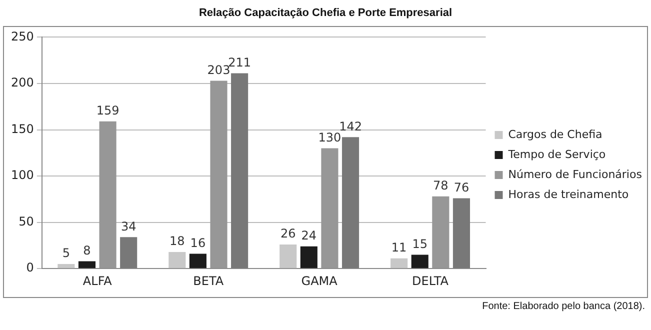 Image resolution: width=651 pixels, height=330 pixels. I want to click on data-label: 8, so click(87, 250).